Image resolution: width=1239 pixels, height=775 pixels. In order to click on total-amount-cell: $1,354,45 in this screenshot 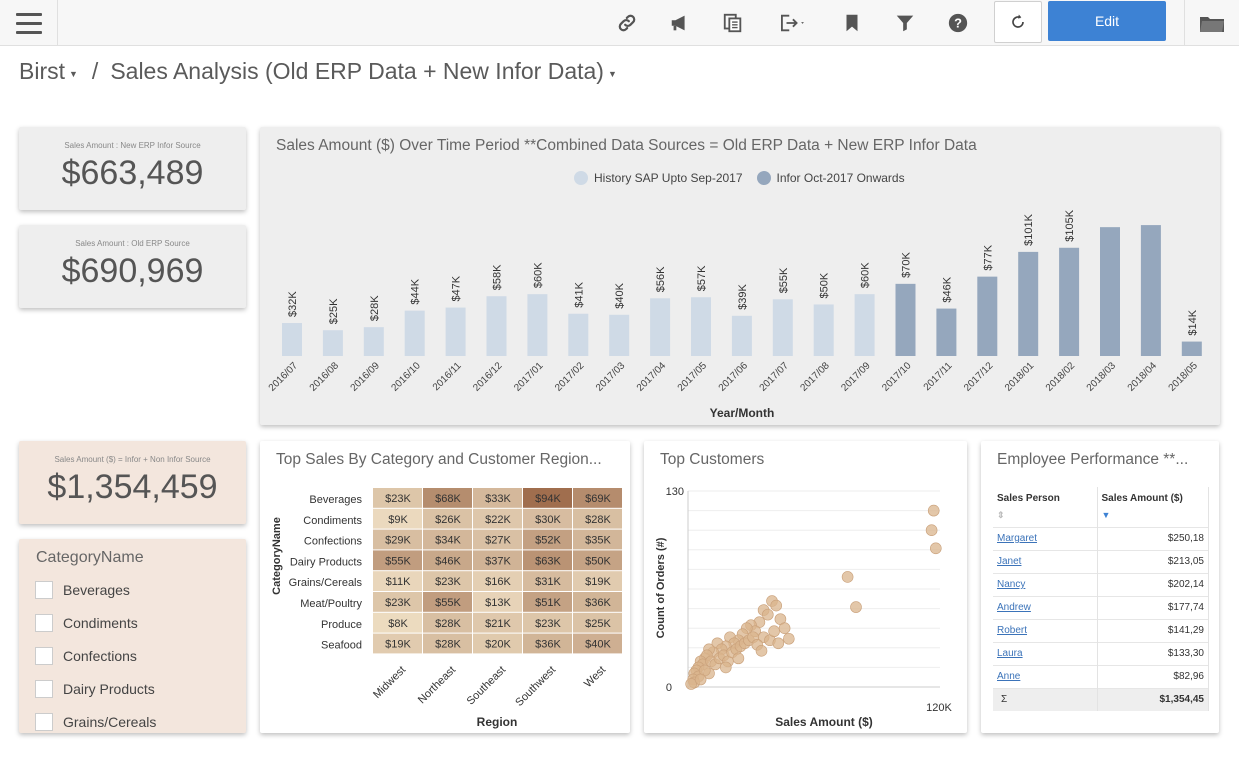, I will do `click(1153, 699)`.